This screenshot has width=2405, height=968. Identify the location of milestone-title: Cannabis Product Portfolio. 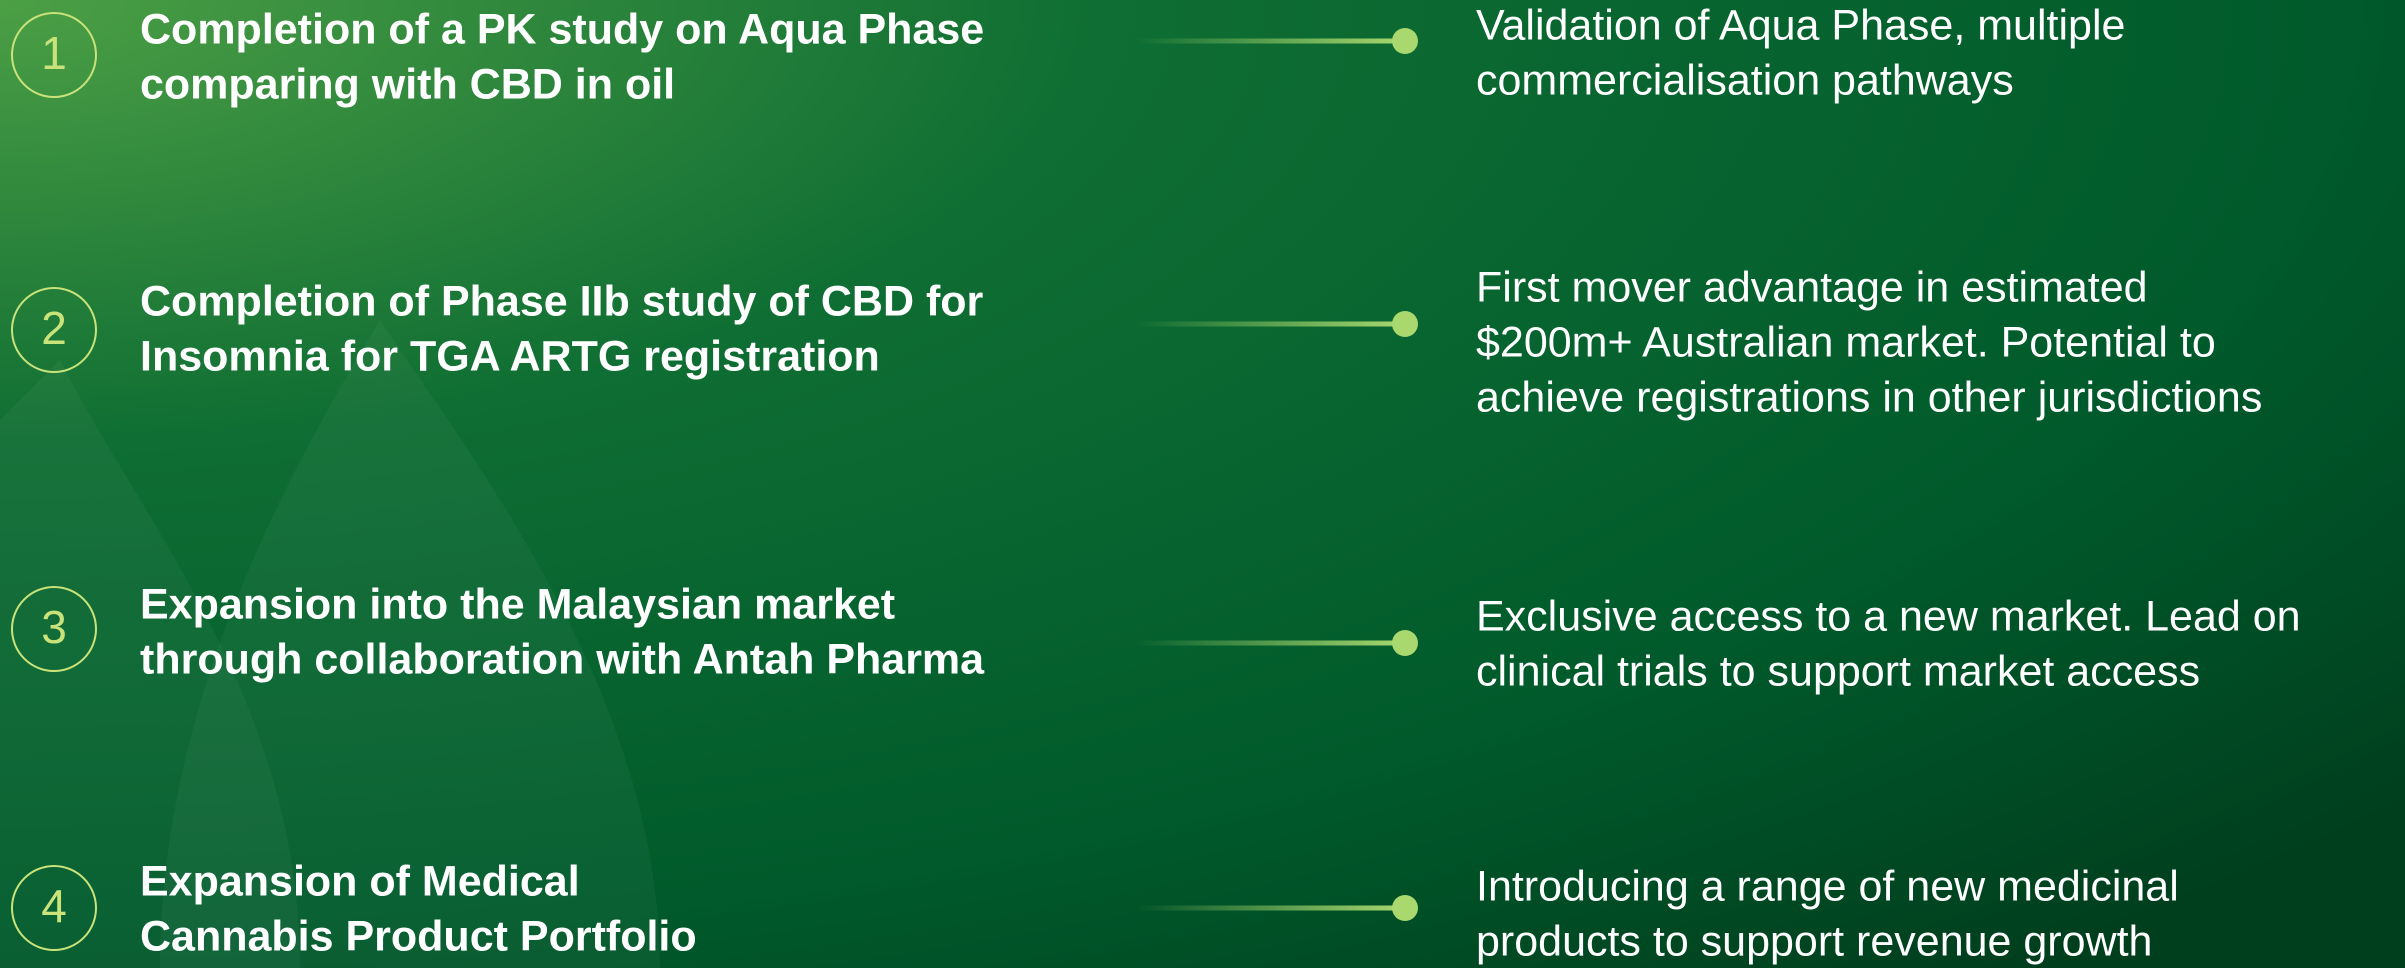
(418, 936).